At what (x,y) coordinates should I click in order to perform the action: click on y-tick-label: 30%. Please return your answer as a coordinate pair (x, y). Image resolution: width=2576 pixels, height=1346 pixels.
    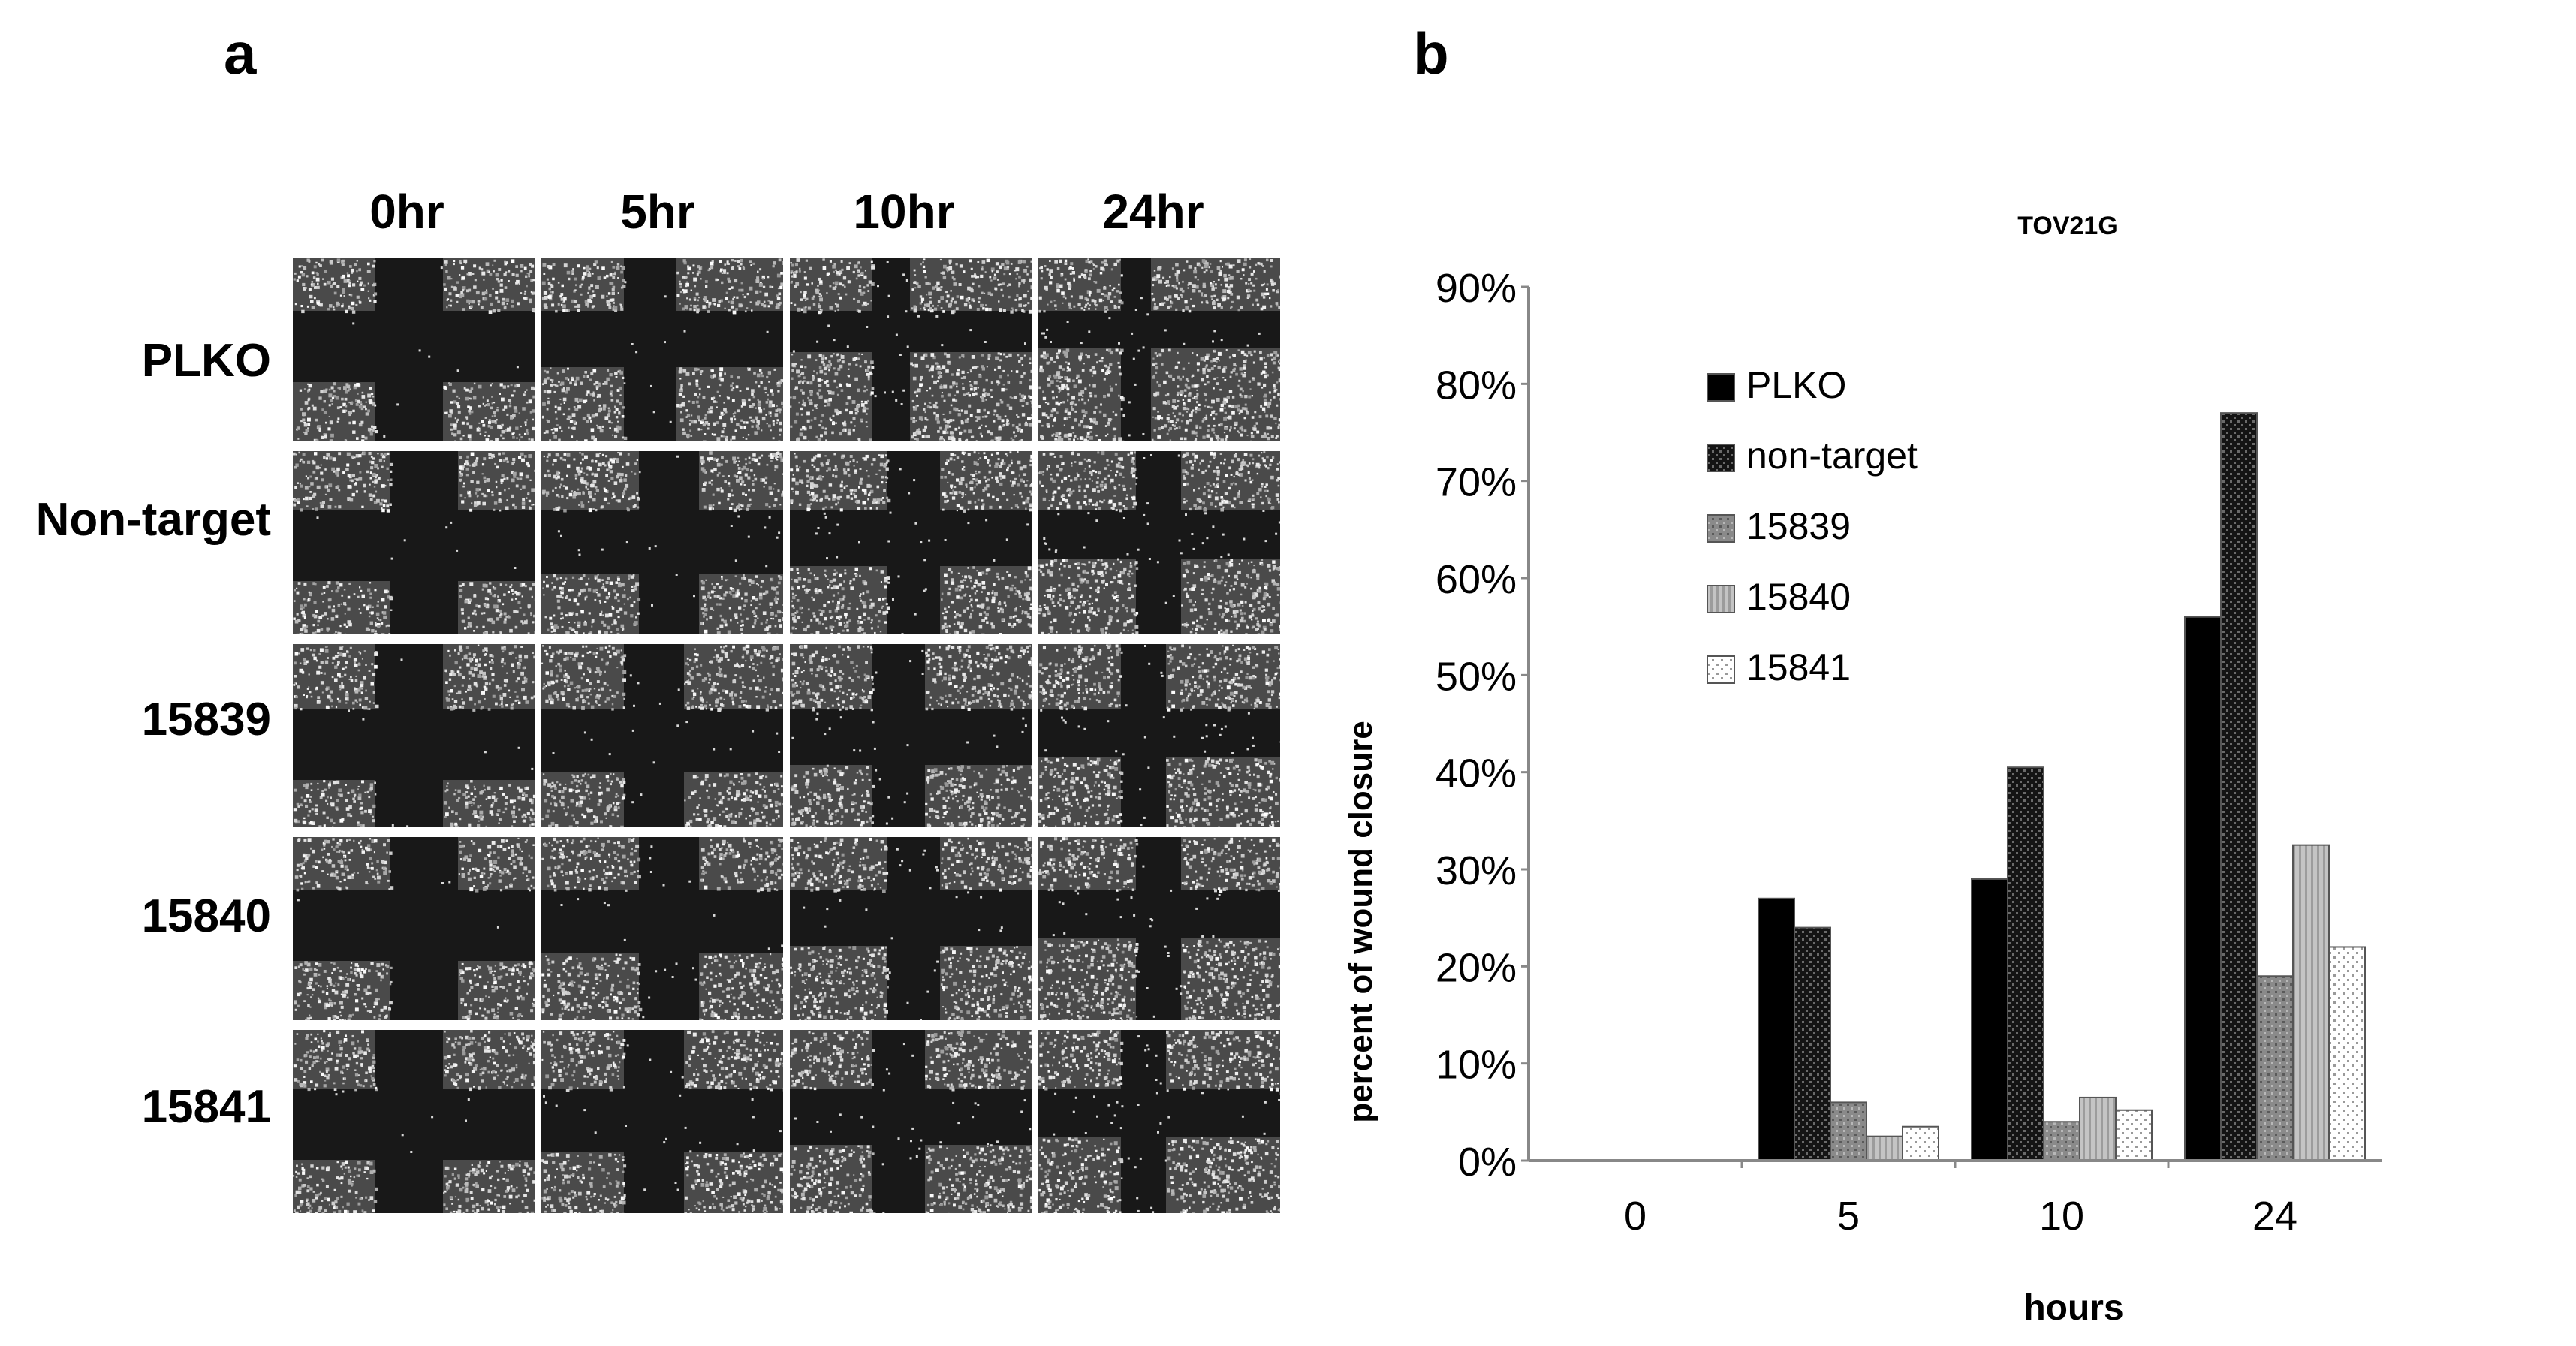
    Looking at the image, I should click on (1476, 870).